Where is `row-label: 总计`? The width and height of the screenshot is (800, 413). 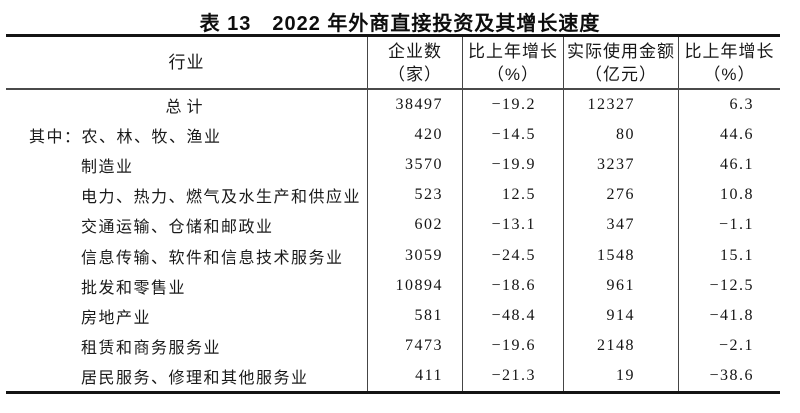 row-label: 总计 is located at coordinates (186, 108).